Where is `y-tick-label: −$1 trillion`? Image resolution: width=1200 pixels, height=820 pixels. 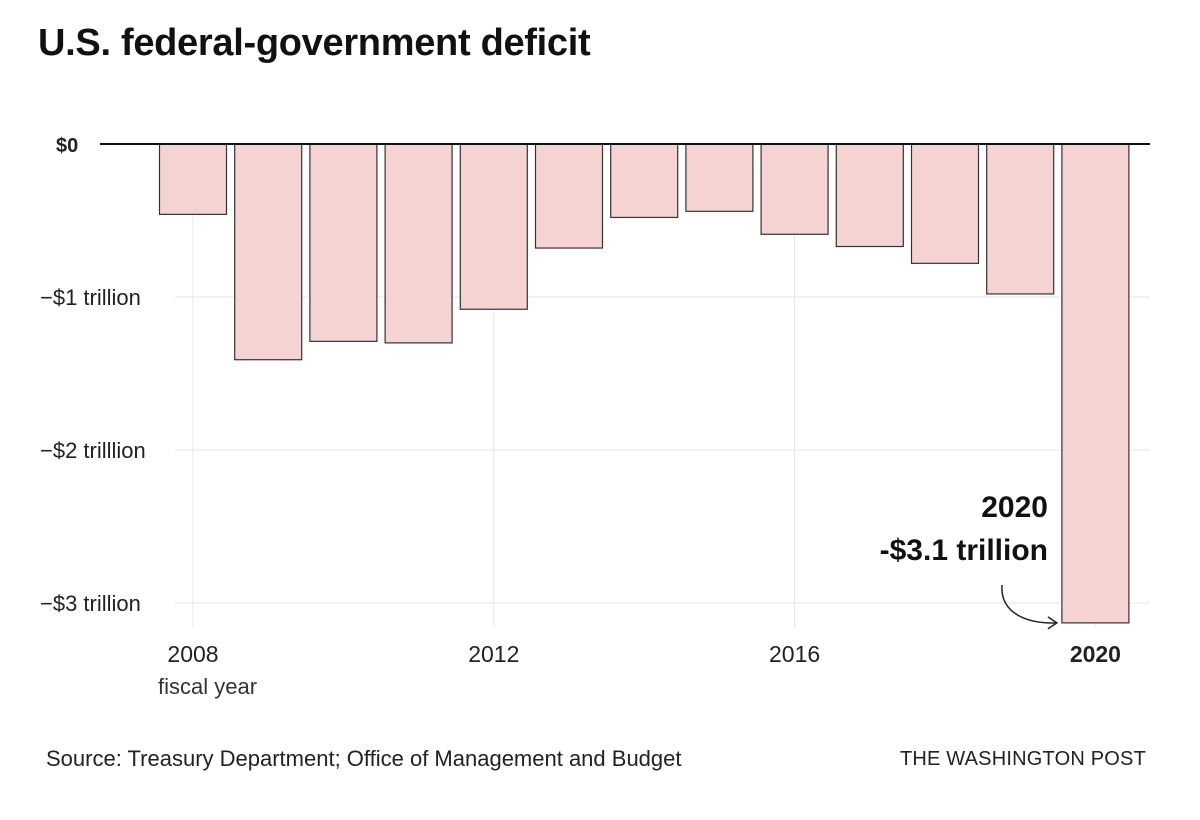
y-tick-label: −$1 trillion is located at coordinates (90, 297).